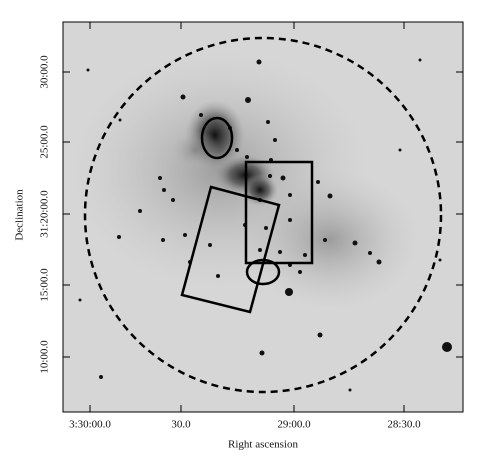 The width and height of the screenshot is (491, 476). Describe the element at coordinates (294, 425) in the screenshot. I see `x-tick-label: 29:00.0` at that location.